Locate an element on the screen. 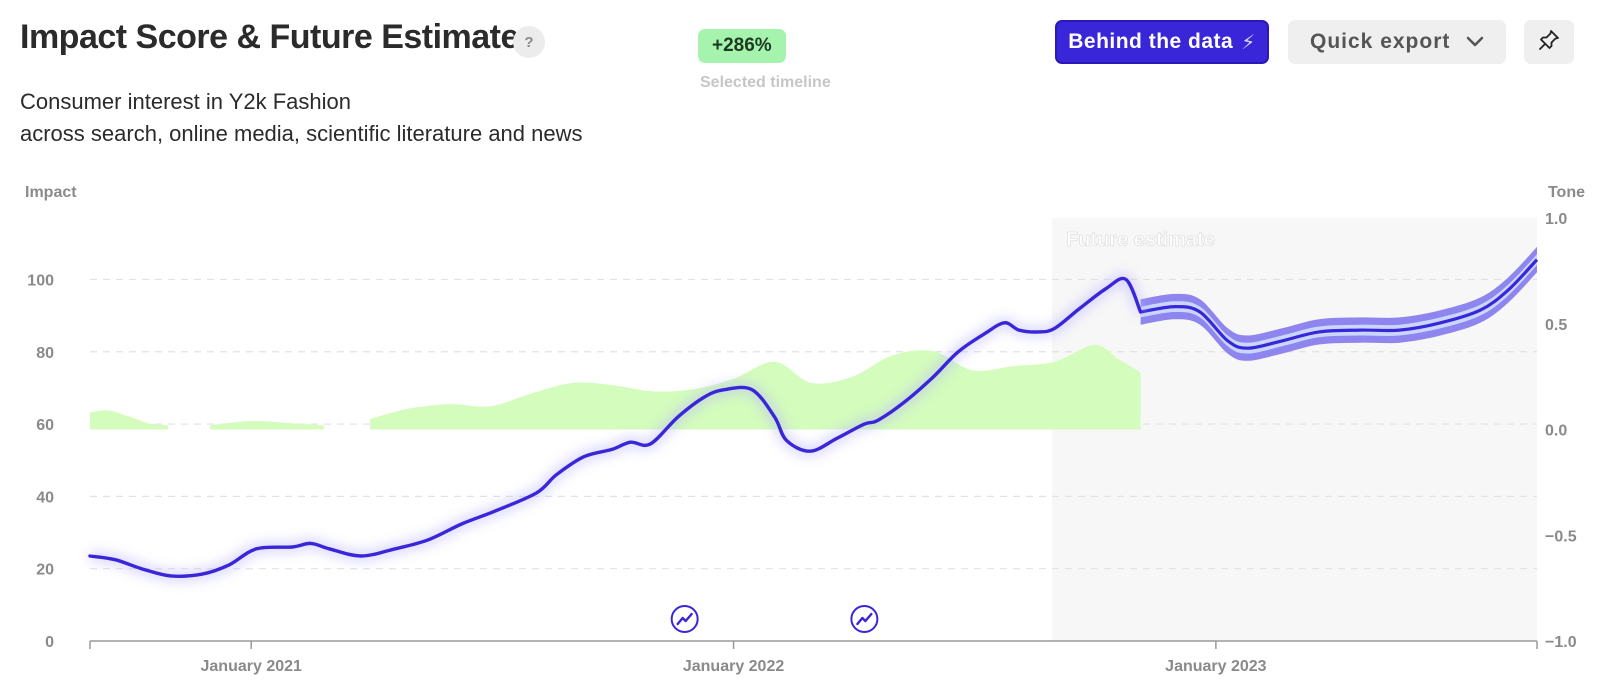 The height and width of the screenshot is (690, 1600). pin-button is located at coordinates (1549, 42).